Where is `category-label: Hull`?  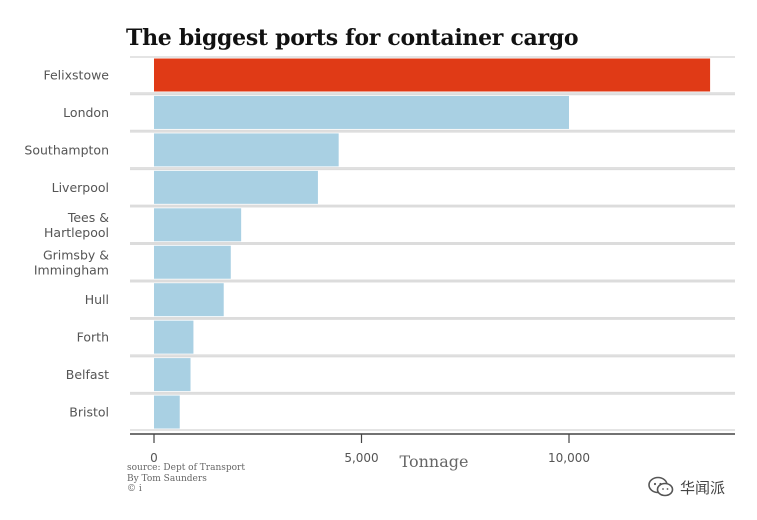 category-label: Hull is located at coordinates (97, 299).